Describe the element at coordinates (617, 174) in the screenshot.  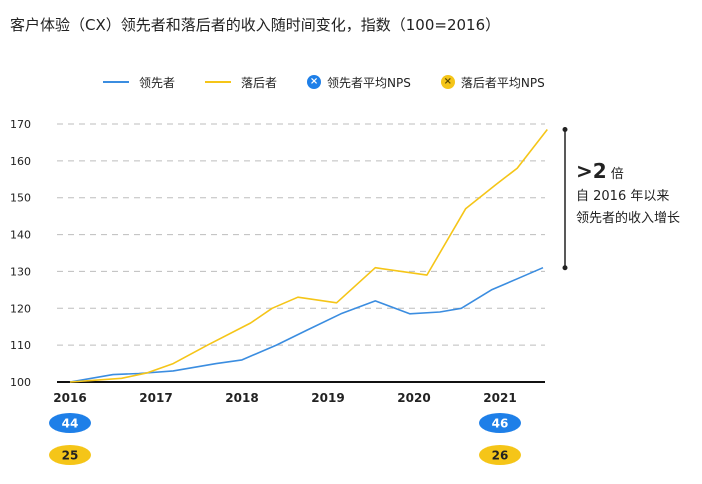
I see `callout-unit: 倍` at that location.